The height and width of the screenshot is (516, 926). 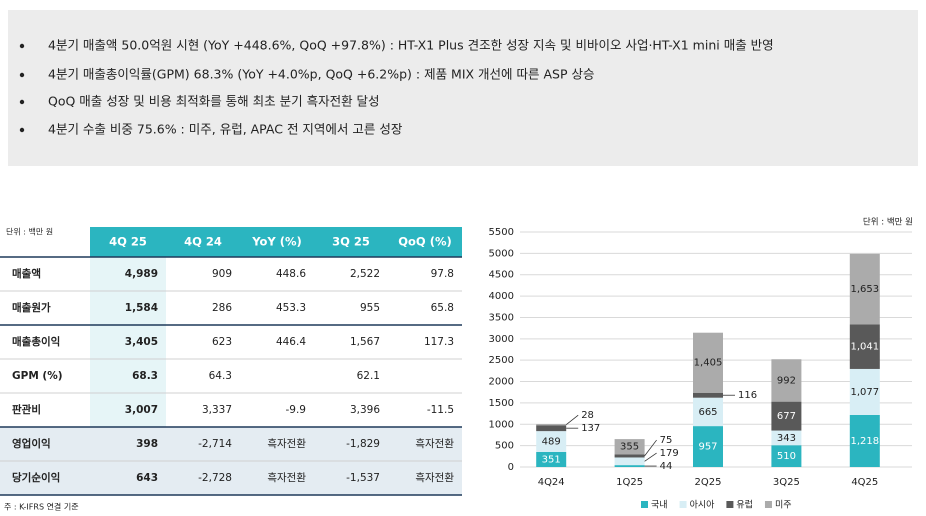 I want to click on column-header: 3Q 25, so click(x=351, y=242).